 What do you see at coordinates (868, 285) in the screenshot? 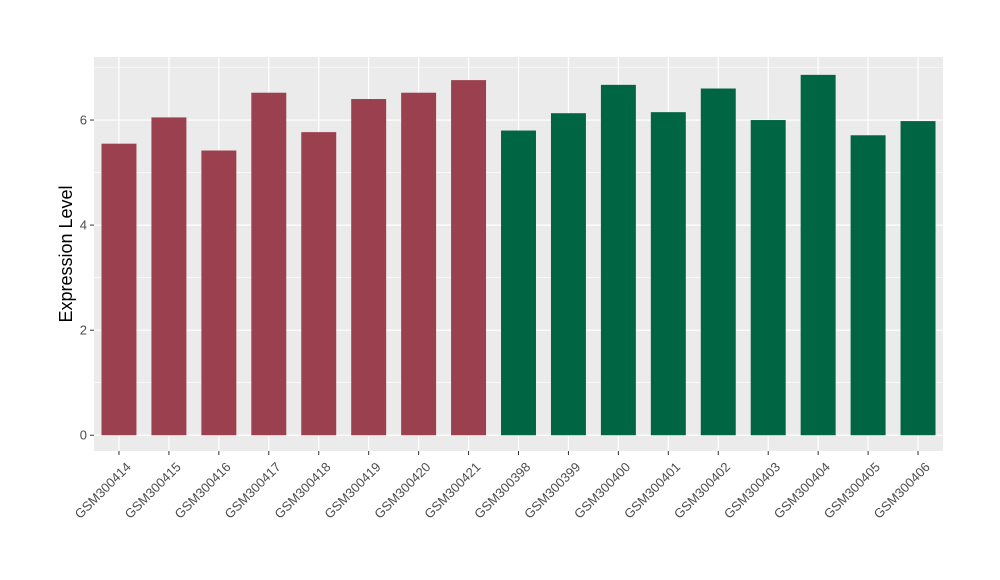
I see `bar-GSM300405` at bounding box center [868, 285].